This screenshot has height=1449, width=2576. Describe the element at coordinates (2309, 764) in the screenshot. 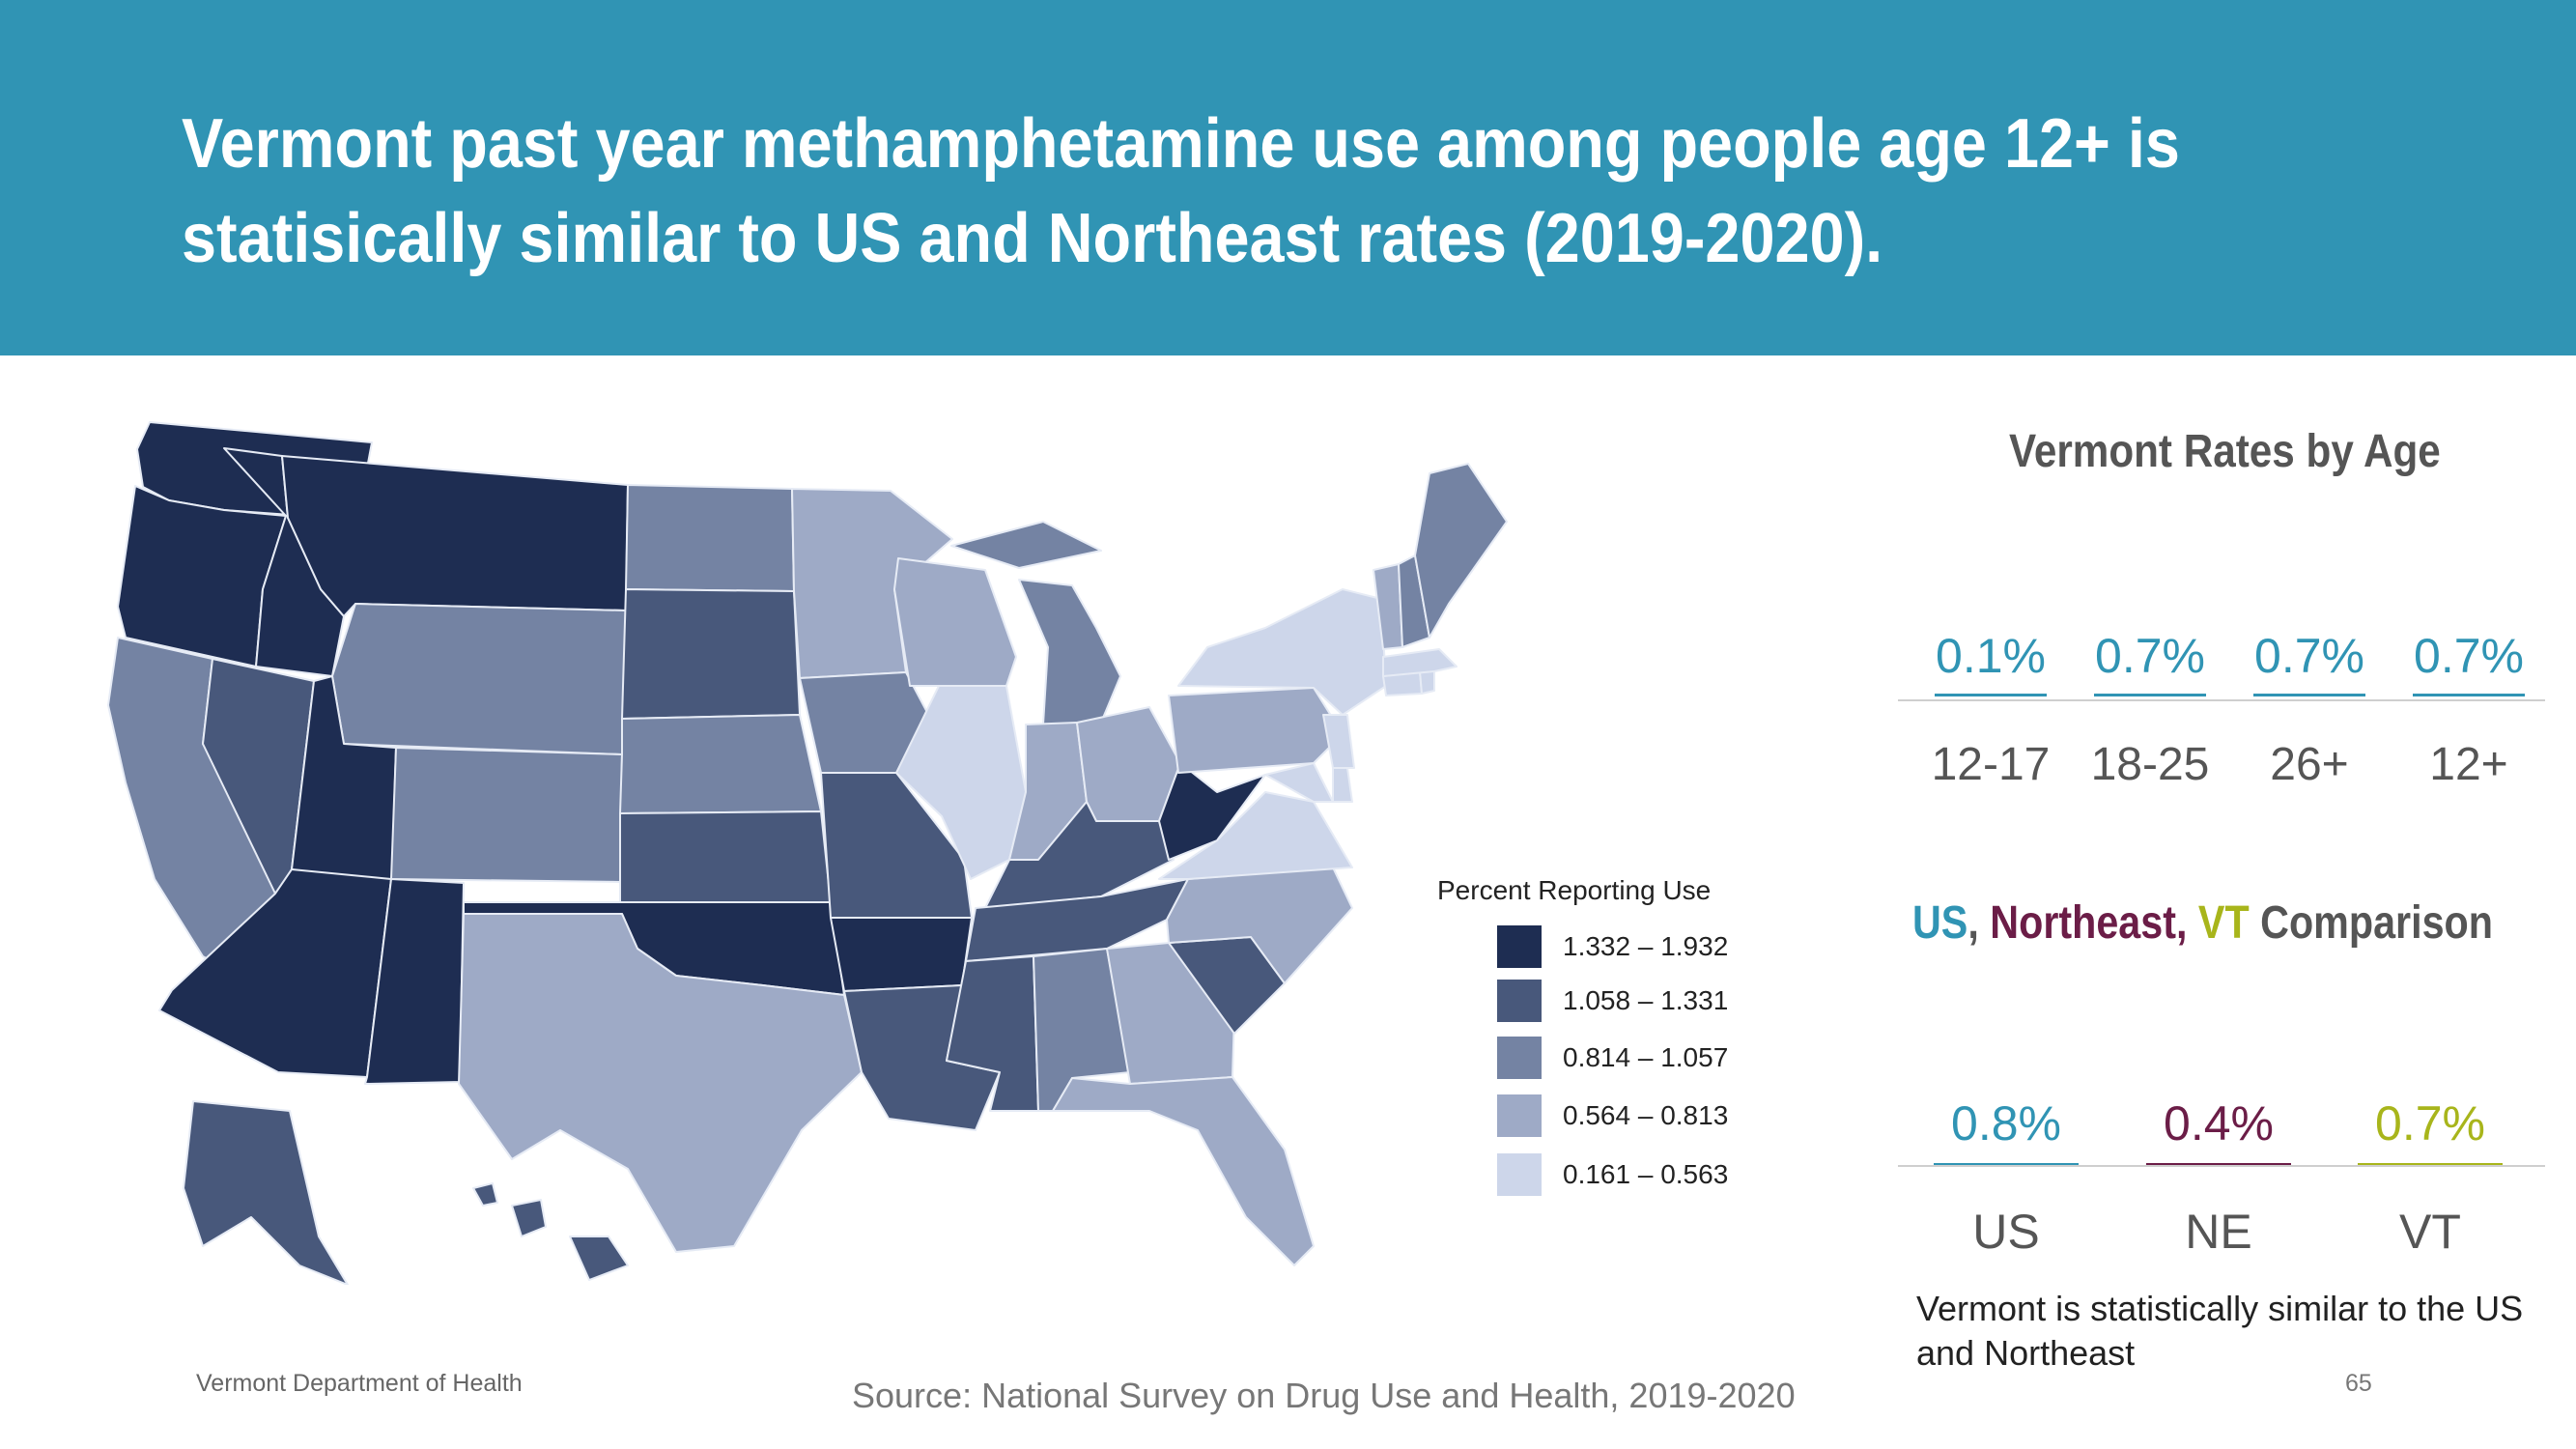

I see `age-group-label: 26+` at that location.